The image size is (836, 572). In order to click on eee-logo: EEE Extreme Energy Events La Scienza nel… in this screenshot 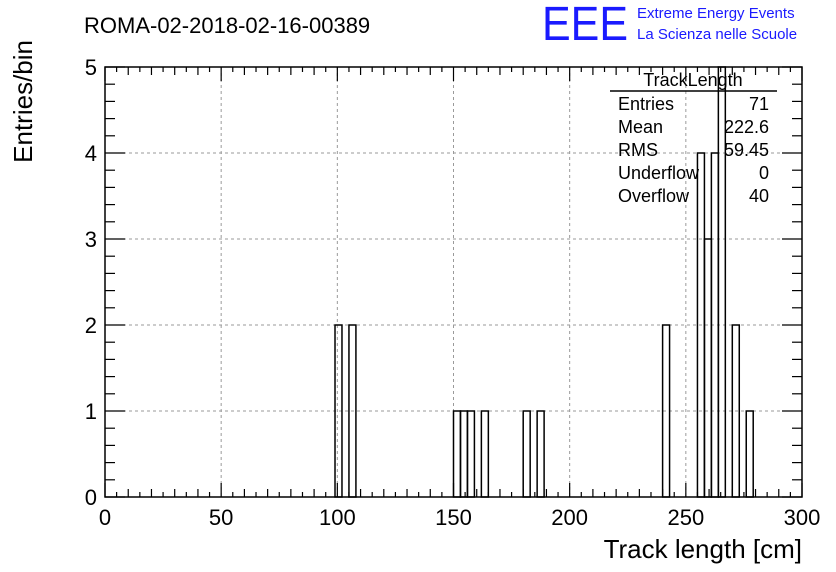, I will do `click(669, 25)`.